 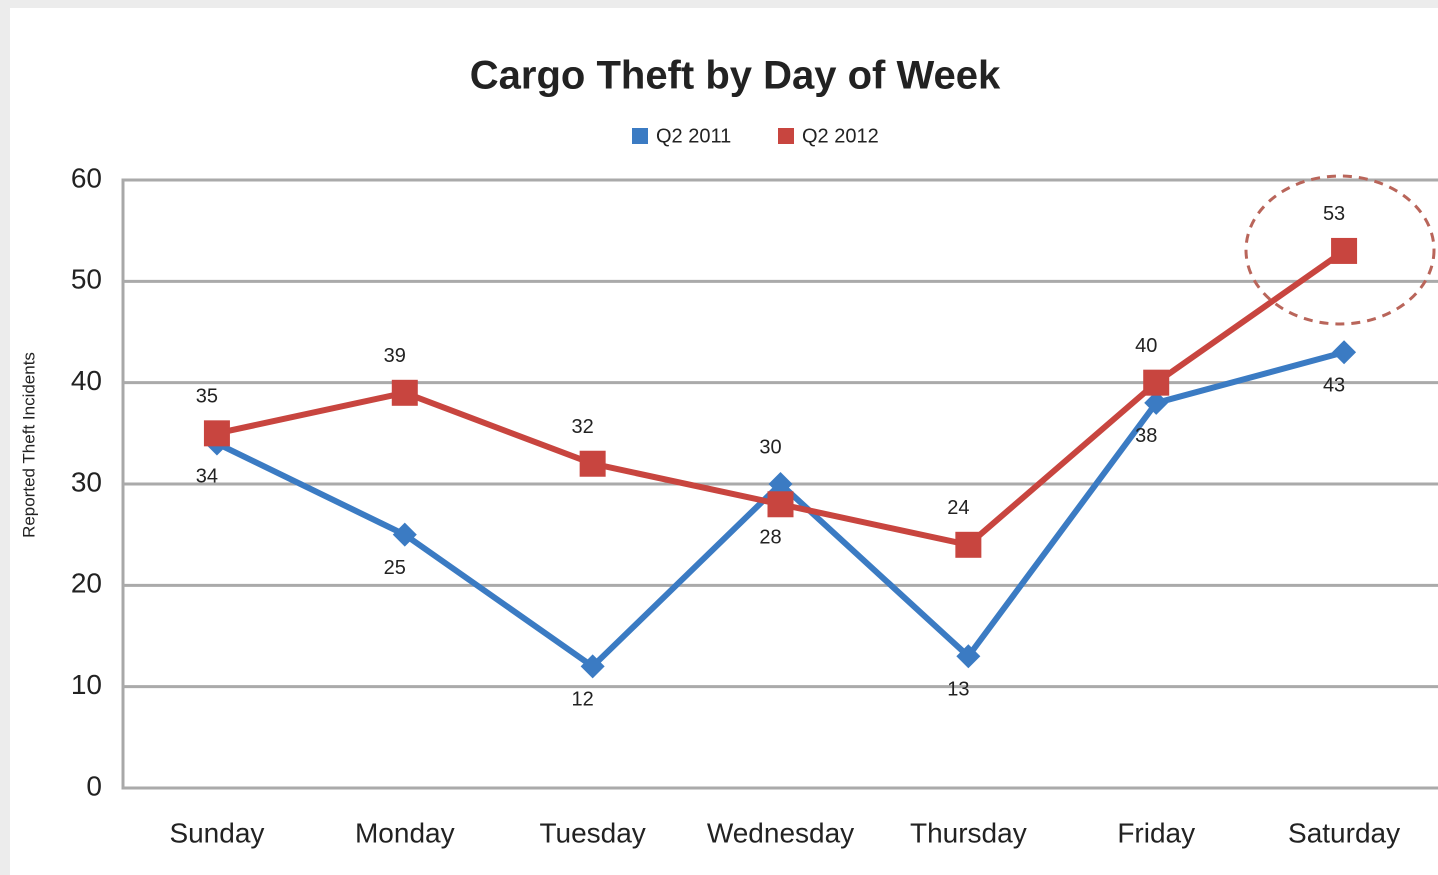 What do you see at coordinates (840, 136) in the screenshot?
I see `legend-label: Q2 2012` at bounding box center [840, 136].